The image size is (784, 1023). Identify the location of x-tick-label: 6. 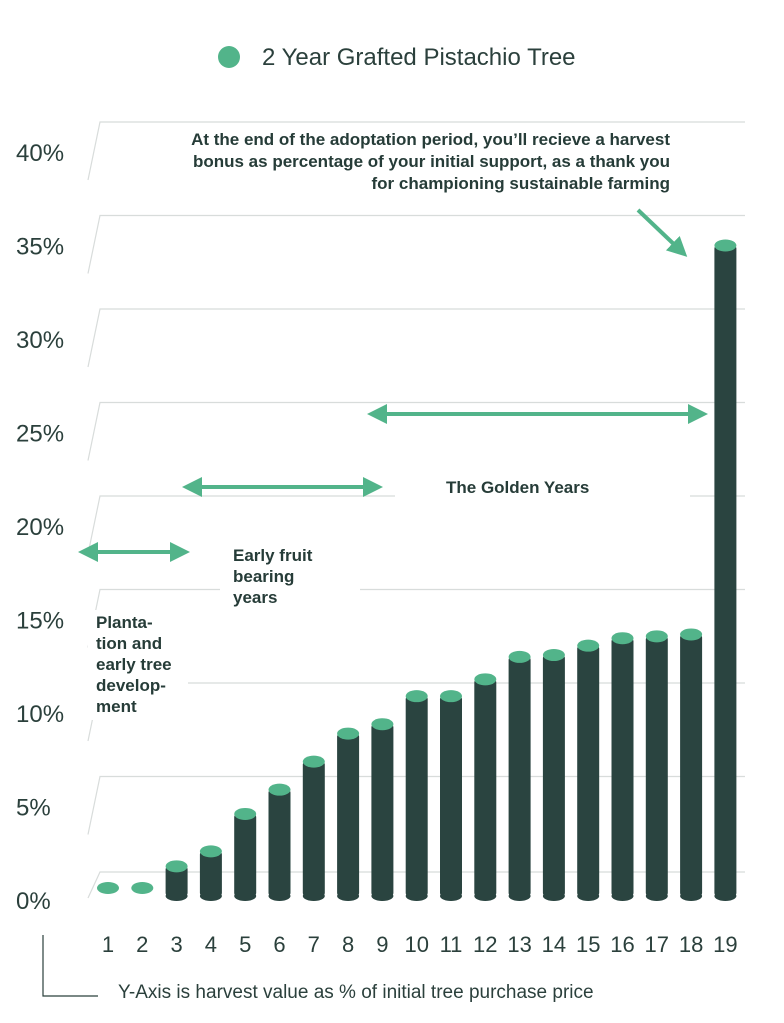
(279, 944).